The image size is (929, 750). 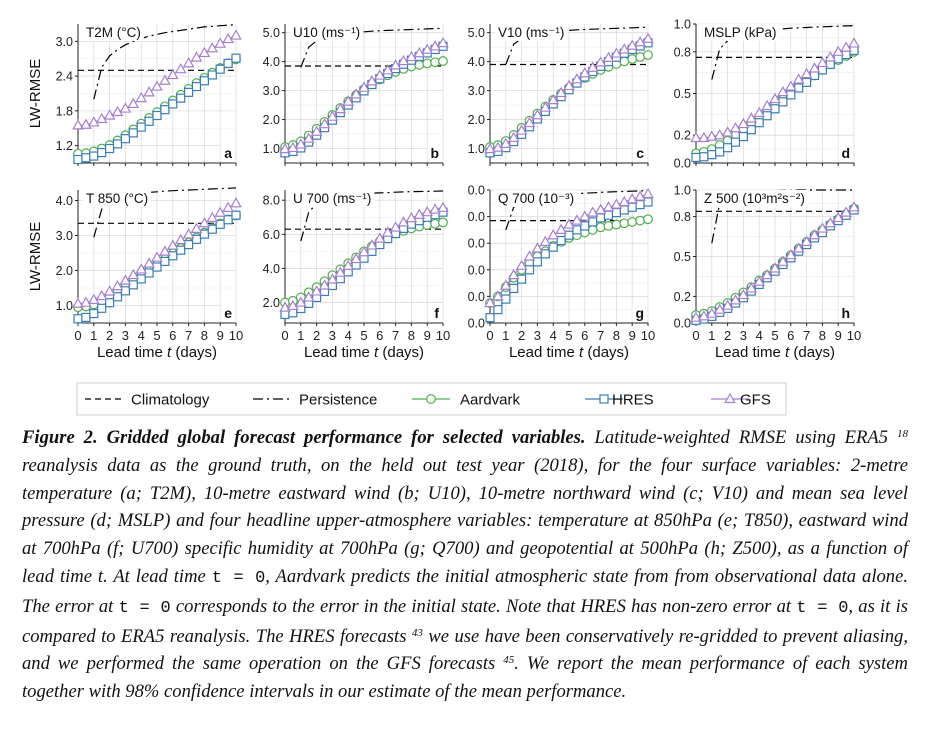 I want to click on panel-title: T2M (°C), so click(x=113, y=32).